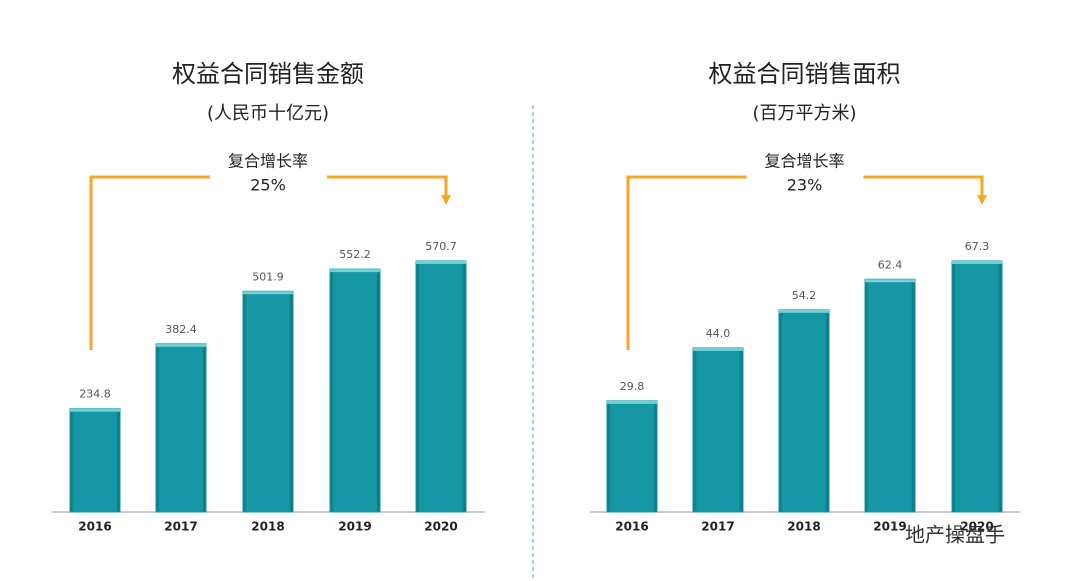 The image size is (1070, 581). What do you see at coordinates (804, 113) in the screenshot?
I see `chart-subtitle: (百万平方米)` at bounding box center [804, 113].